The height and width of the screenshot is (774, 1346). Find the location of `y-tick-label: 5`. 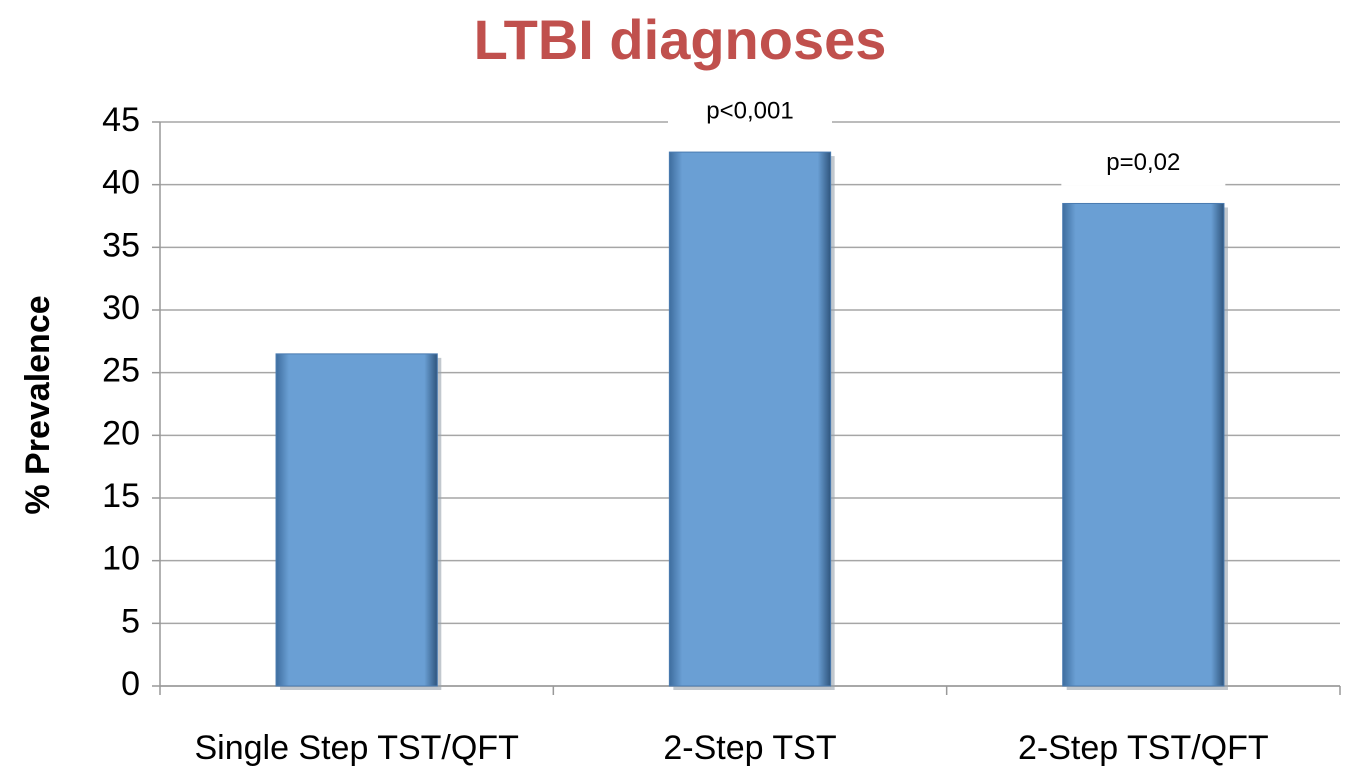

y-tick-label: 5 is located at coordinates (130, 621).